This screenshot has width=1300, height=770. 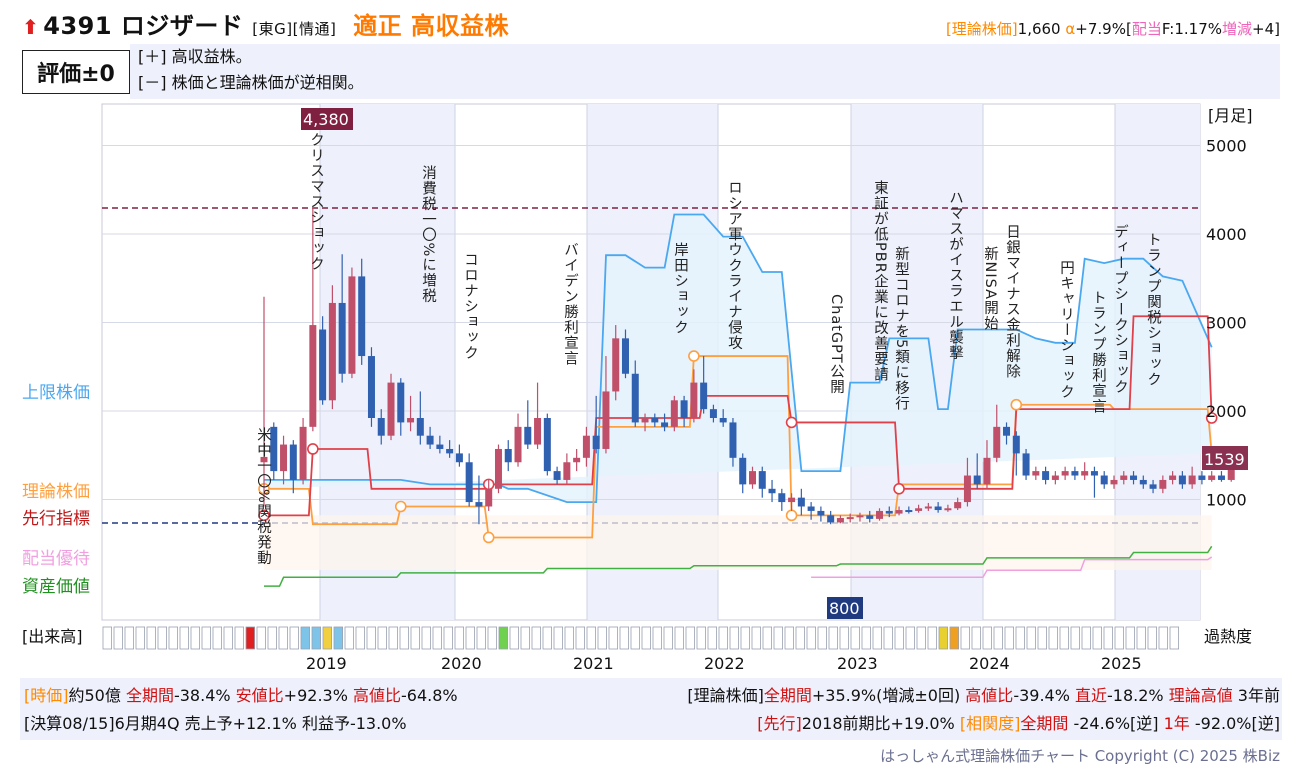 I want to click on event-label-11: 新NISA開始, so click(x=990, y=288).